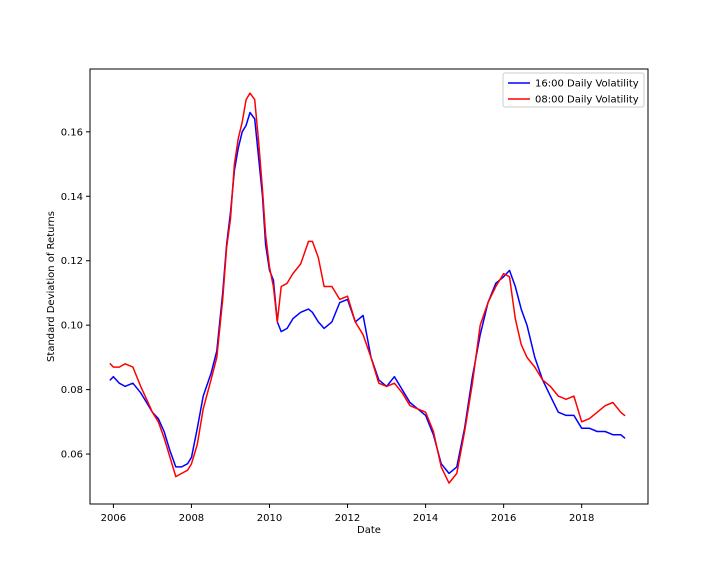 This screenshot has height=576, width=720. Describe the element at coordinates (581, 518) in the screenshot. I see `x-tick-label: 2018` at that location.